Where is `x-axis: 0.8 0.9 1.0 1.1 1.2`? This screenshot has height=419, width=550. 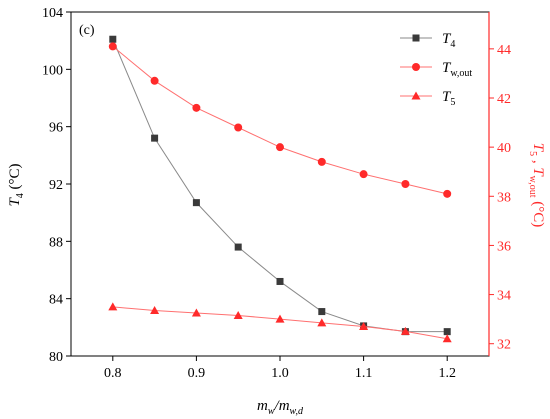 x-axis: 0.8 0.9 1.0 1.1 1.2 is located at coordinates (280, 368).